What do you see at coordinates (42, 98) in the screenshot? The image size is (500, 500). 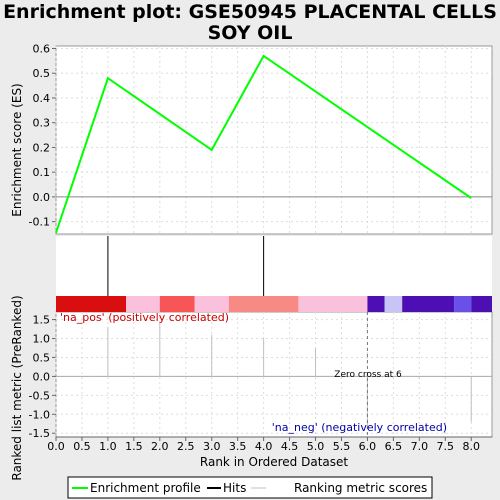 I see `es-y-tick-label: 0.4` at bounding box center [42, 98].